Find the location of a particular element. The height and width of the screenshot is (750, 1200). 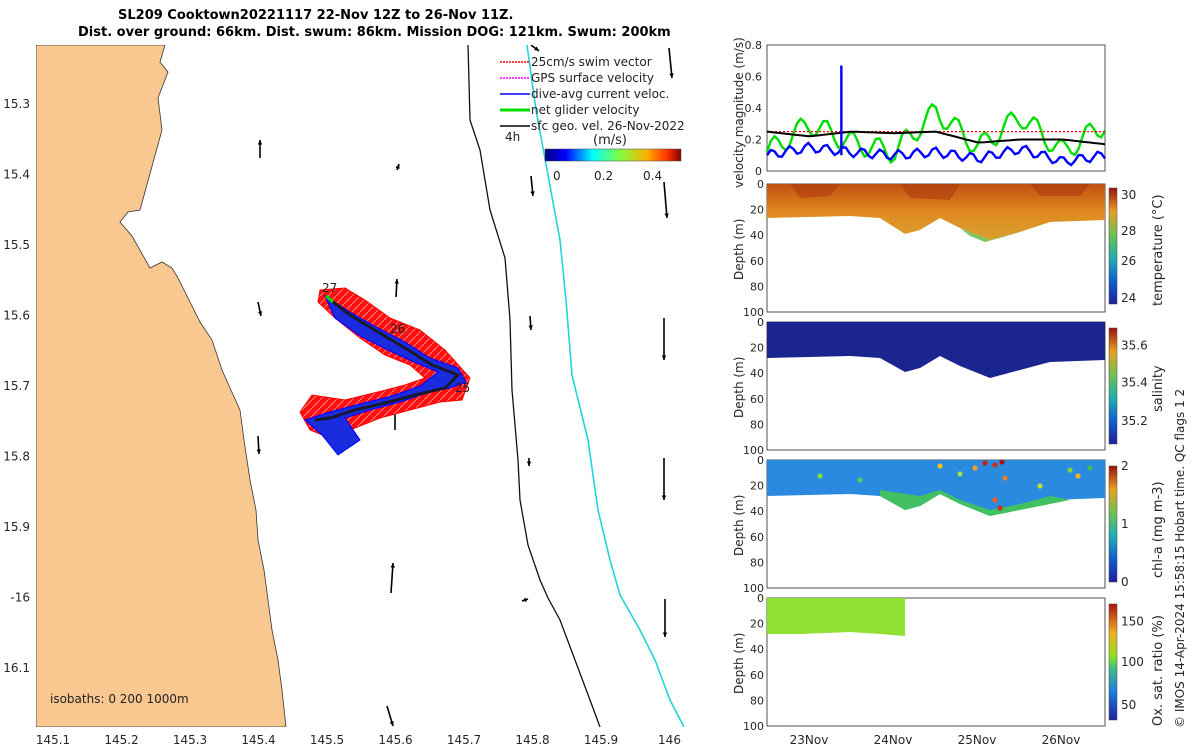

time-tick-label: 25Nov is located at coordinates (977, 740).